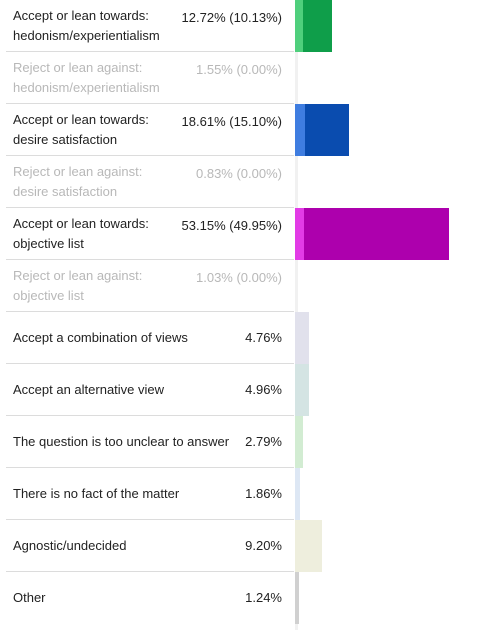 The width and height of the screenshot is (485, 630). What do you see at coordinates (263, 389) in the screenshot?
I see `row-value-label: 4.96%` at bounding box center [263, 389].